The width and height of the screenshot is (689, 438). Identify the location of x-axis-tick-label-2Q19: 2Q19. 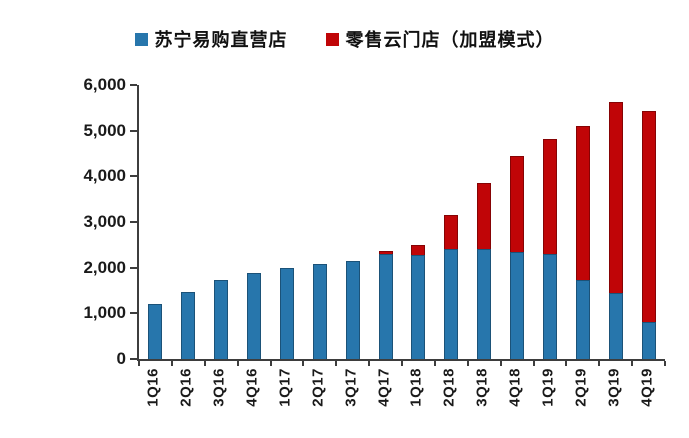
(580, 387).